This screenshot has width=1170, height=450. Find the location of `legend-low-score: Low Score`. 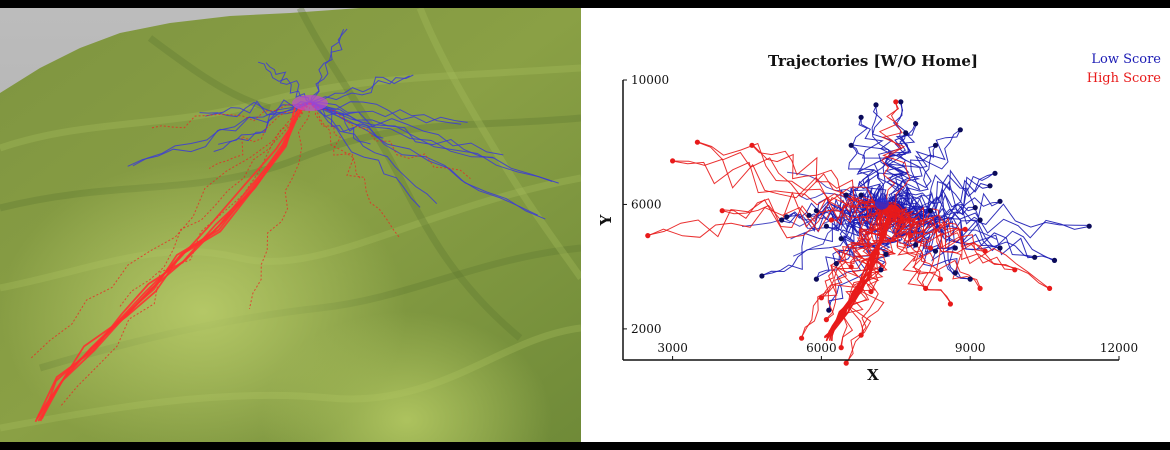

legend-low-score: Low Score is located at coordinates (1126, 59).